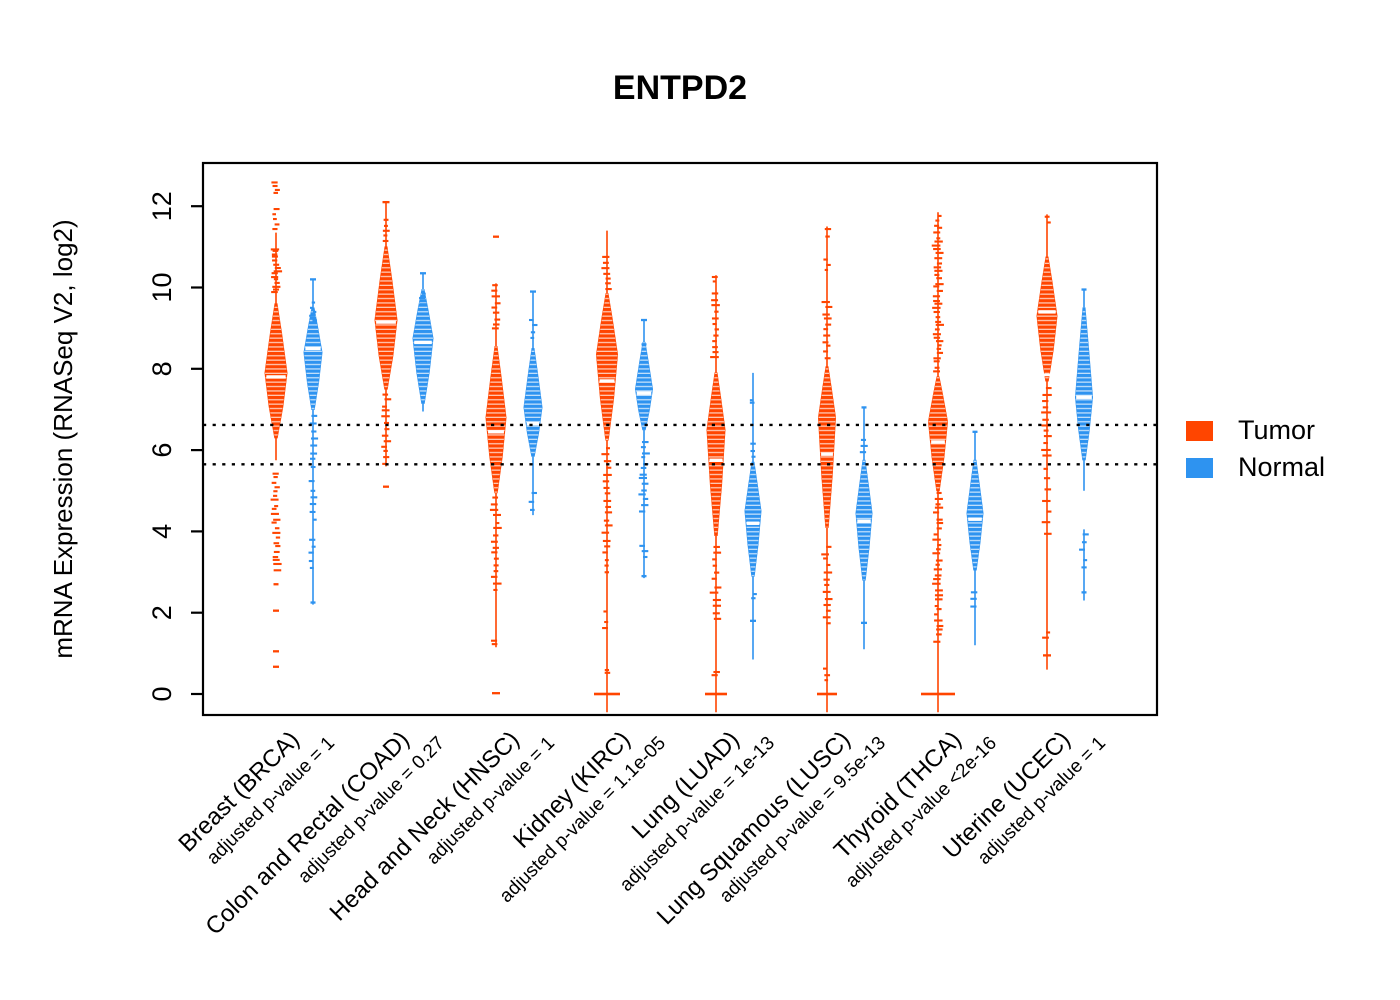 Image resolution: width=1400 pixels, height=1000 pixels. Describe the element at coordinates (716, 460) in the screenshot. I see `violin-tumor-5-median` at that location.